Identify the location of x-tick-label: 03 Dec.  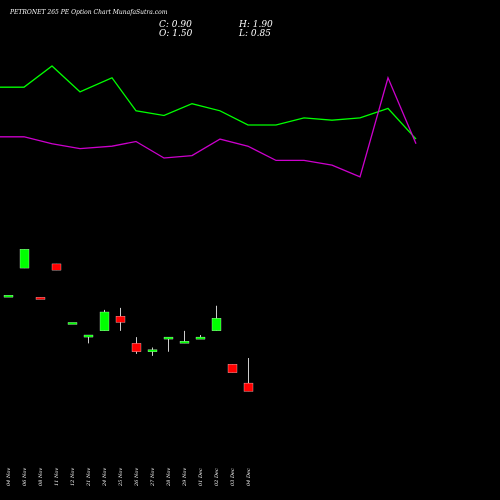
(233, 477).